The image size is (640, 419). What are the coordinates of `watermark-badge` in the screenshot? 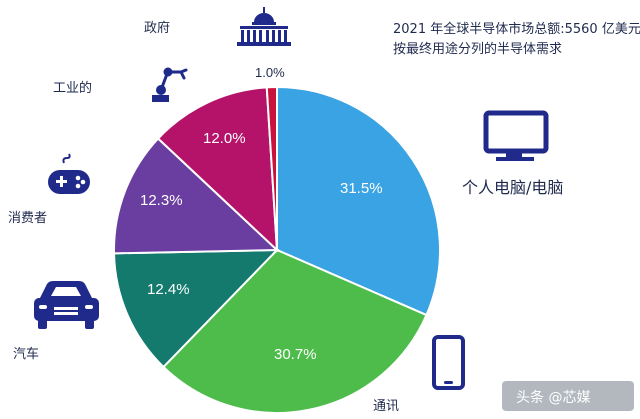 It's located at (568, 396).